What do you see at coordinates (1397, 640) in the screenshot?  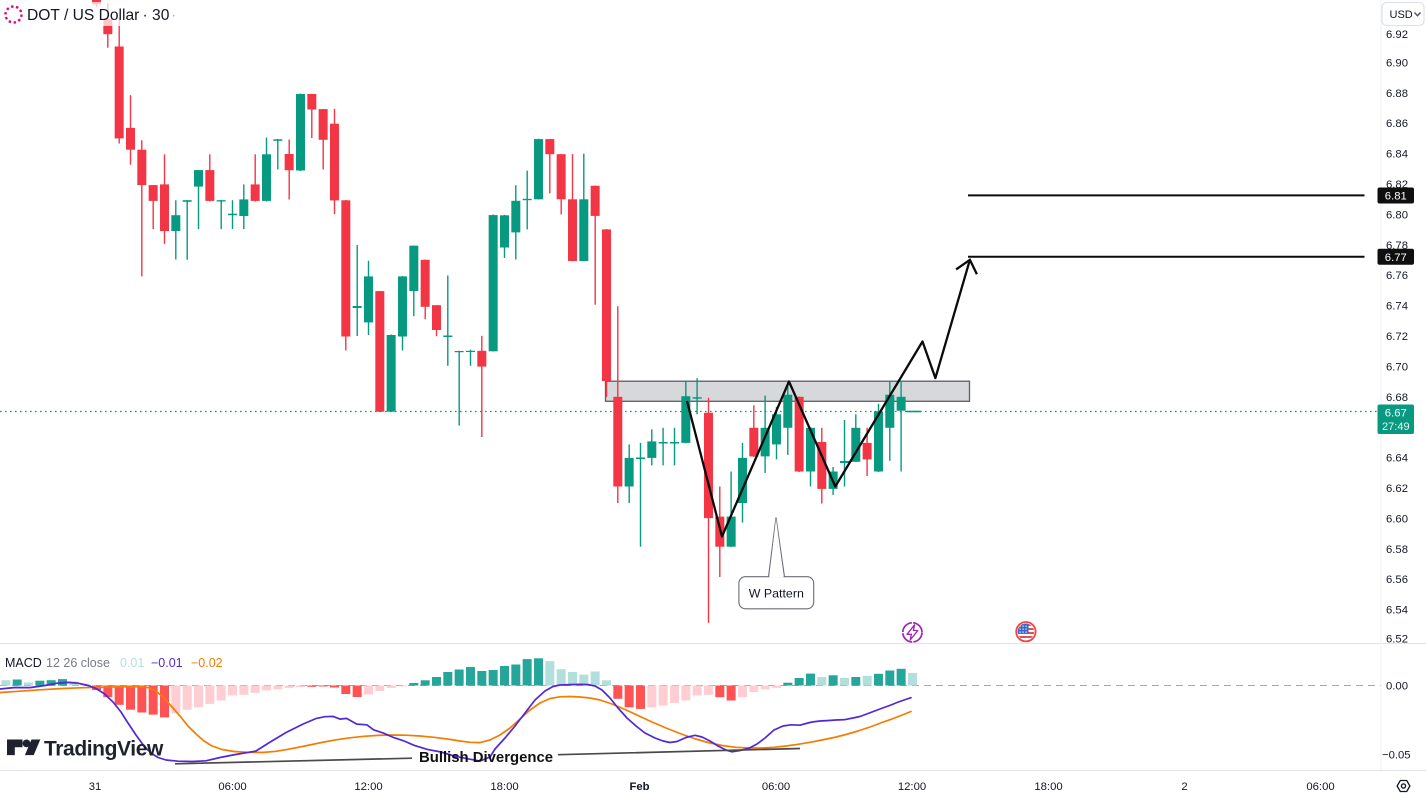 I see `svg-text: 6.52` at bounding box center [1397, 640].